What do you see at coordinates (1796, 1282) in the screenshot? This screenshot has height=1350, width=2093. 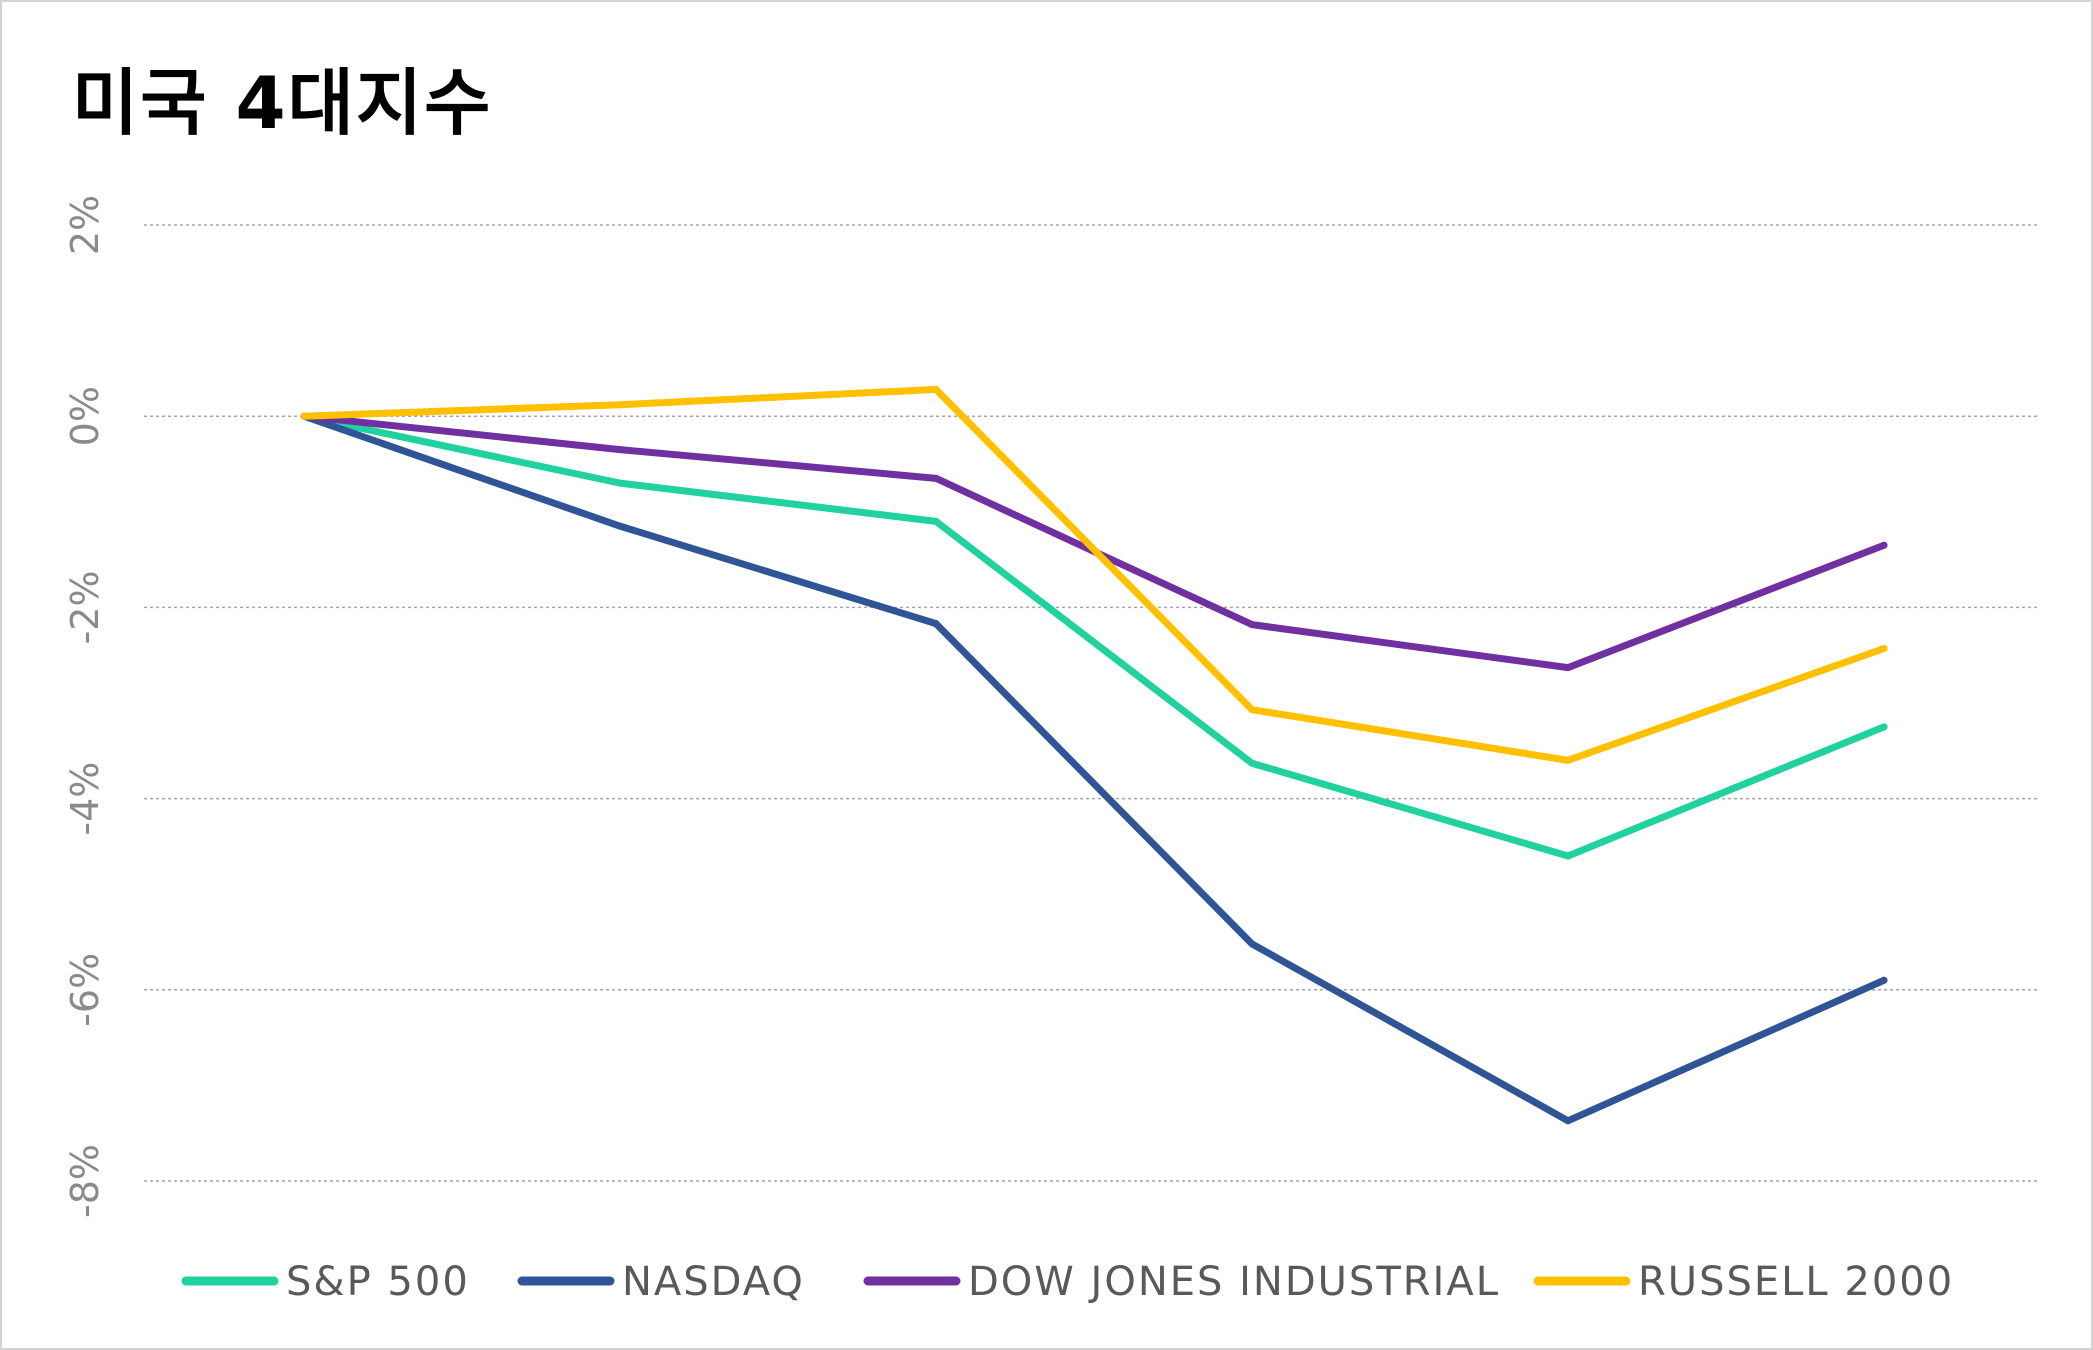 I see `legend-label: RUSSELL 2000` at bounding box center [1796, 1282].